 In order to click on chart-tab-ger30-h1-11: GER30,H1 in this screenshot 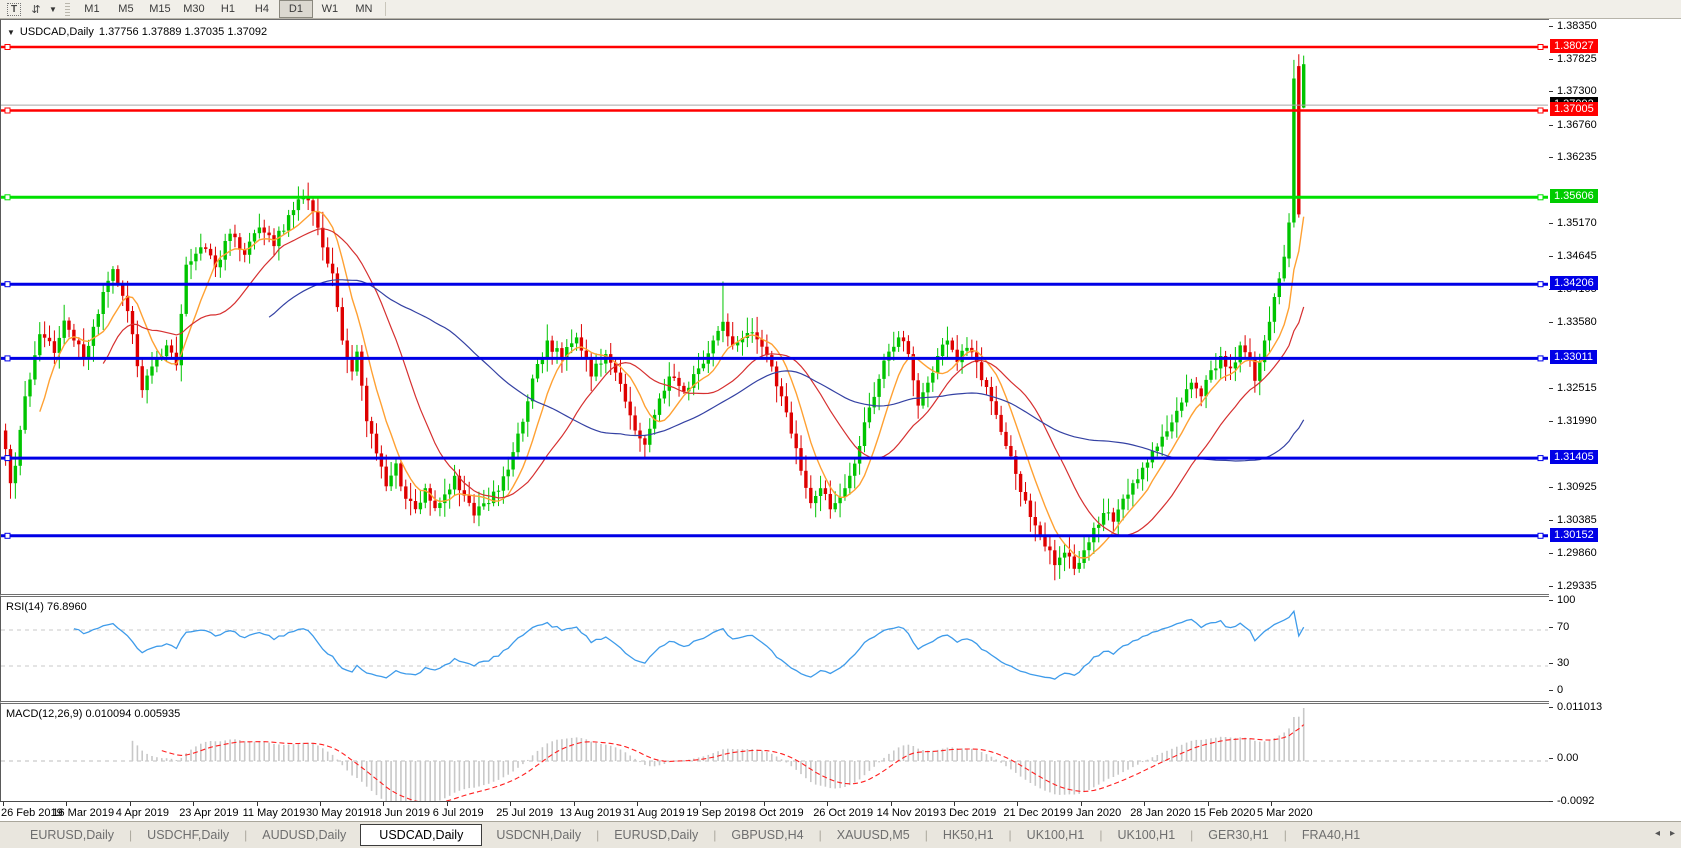, I will do `click(1238, 835)`.